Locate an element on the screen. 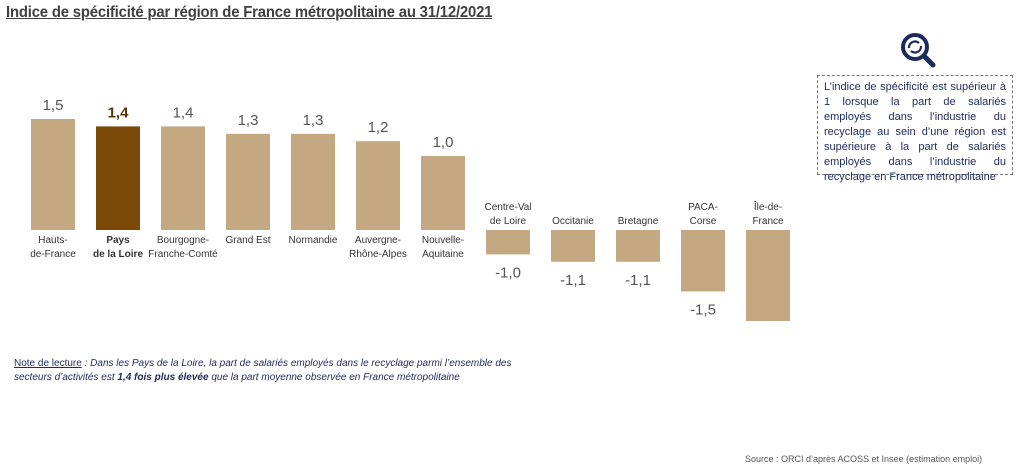  category-label-7: Centre-Val de Loire is located at coordinates (507, 214).